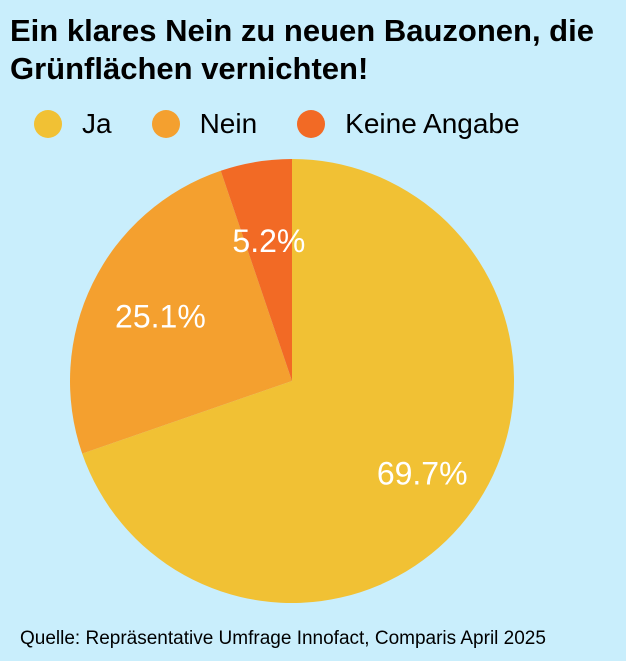 Image resolution: width=626 pixels, height=661 pixels. I want to click on legend-item-nein: Nein, so click(204, 124).